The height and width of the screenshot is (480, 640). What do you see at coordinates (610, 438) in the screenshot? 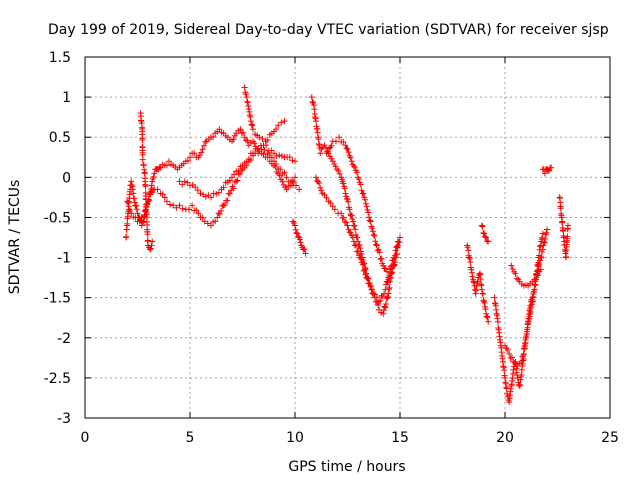
I see `x-tick-label: 25` at bounding box center [610, 438].